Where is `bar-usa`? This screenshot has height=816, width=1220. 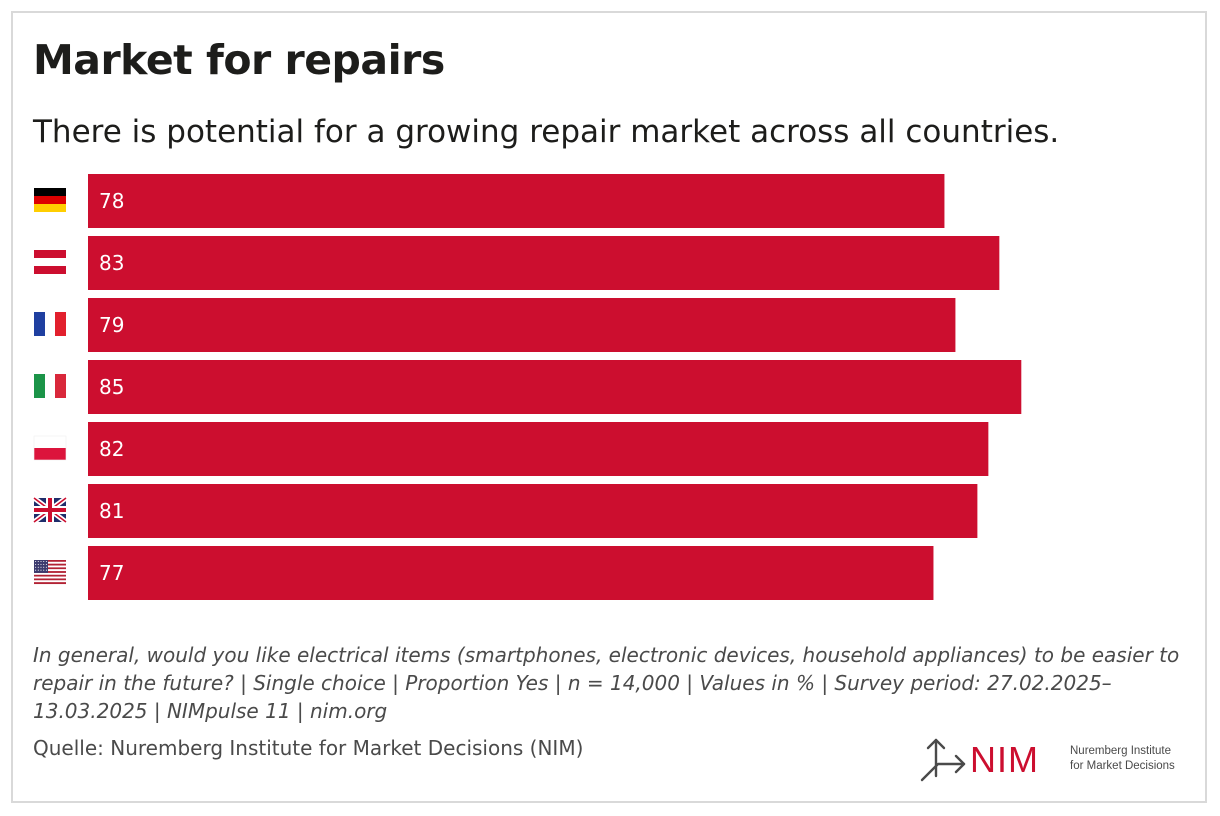 bar-usa is located at coordinates (511, 573).